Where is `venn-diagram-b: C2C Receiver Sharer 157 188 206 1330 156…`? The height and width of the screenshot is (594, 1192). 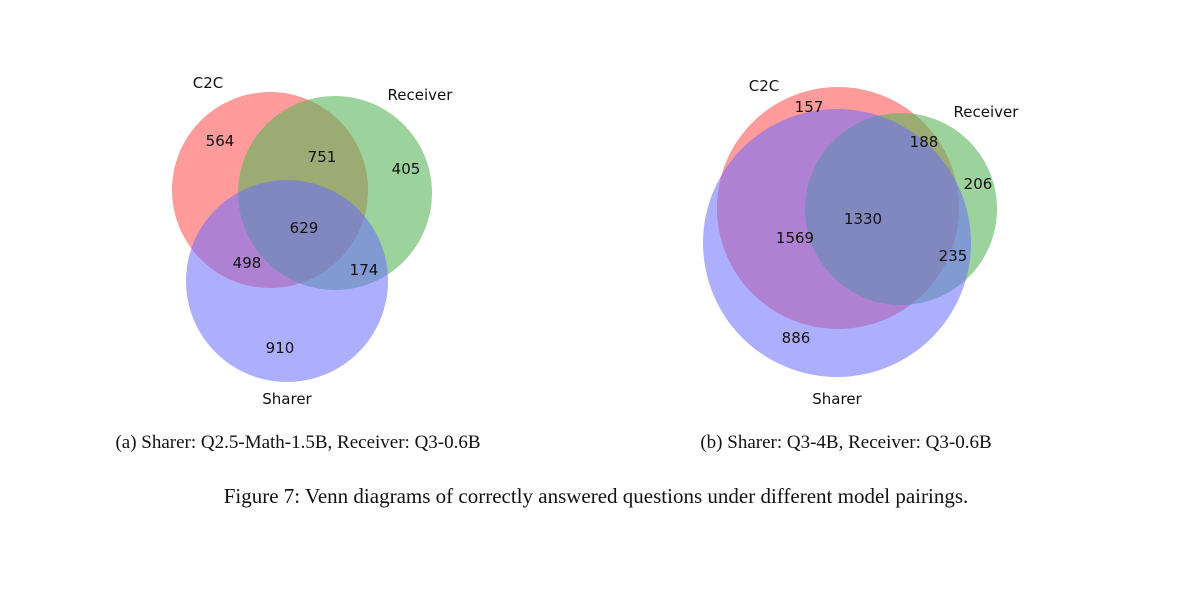 venn-diagram-b: C2C Receiver Sharer 157 188 206 1330 156… is located at coordinates (861, 242).